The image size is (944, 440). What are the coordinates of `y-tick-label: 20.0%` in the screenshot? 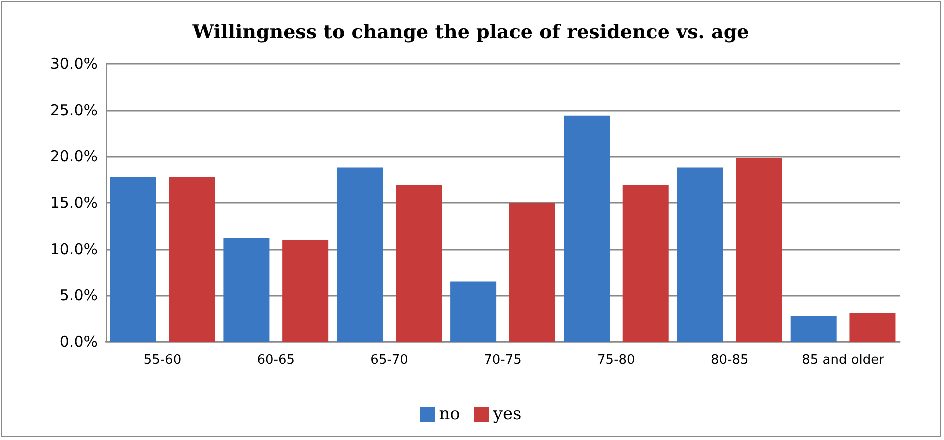 It's located at (74, 157).